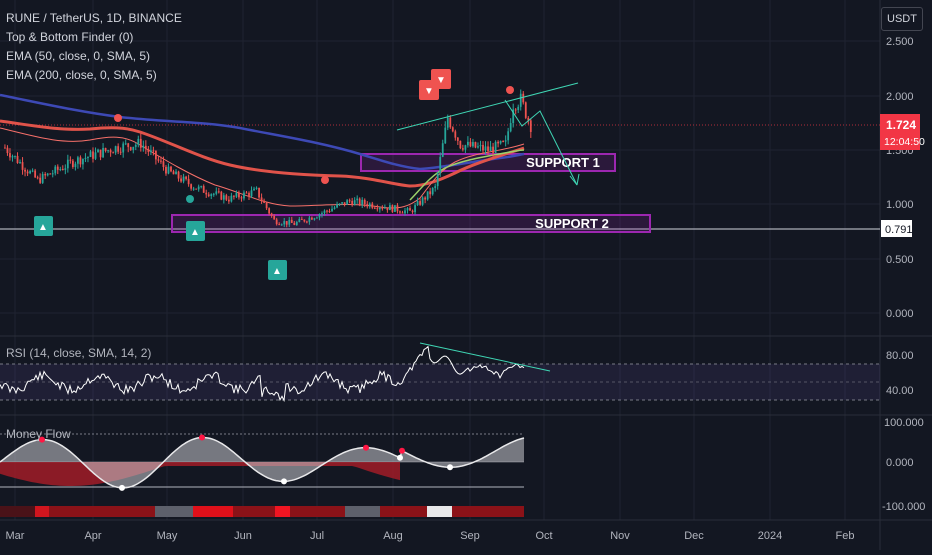  What do you see at coordinates (70, 37) in the screenshot?
I see `indicator-legend: Top & Bottom Finder (0)` at bounding box center [70, 37].